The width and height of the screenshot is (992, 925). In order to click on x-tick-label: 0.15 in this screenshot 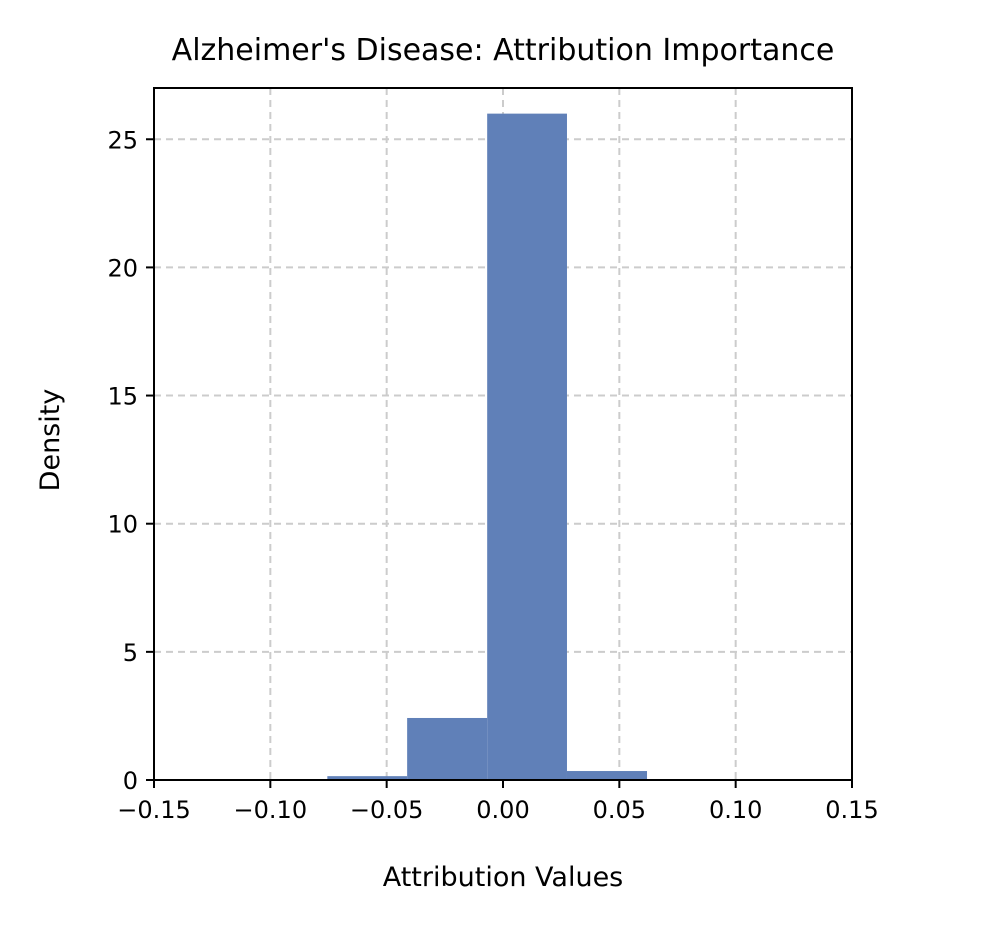, I will do `click(851, 810)`.